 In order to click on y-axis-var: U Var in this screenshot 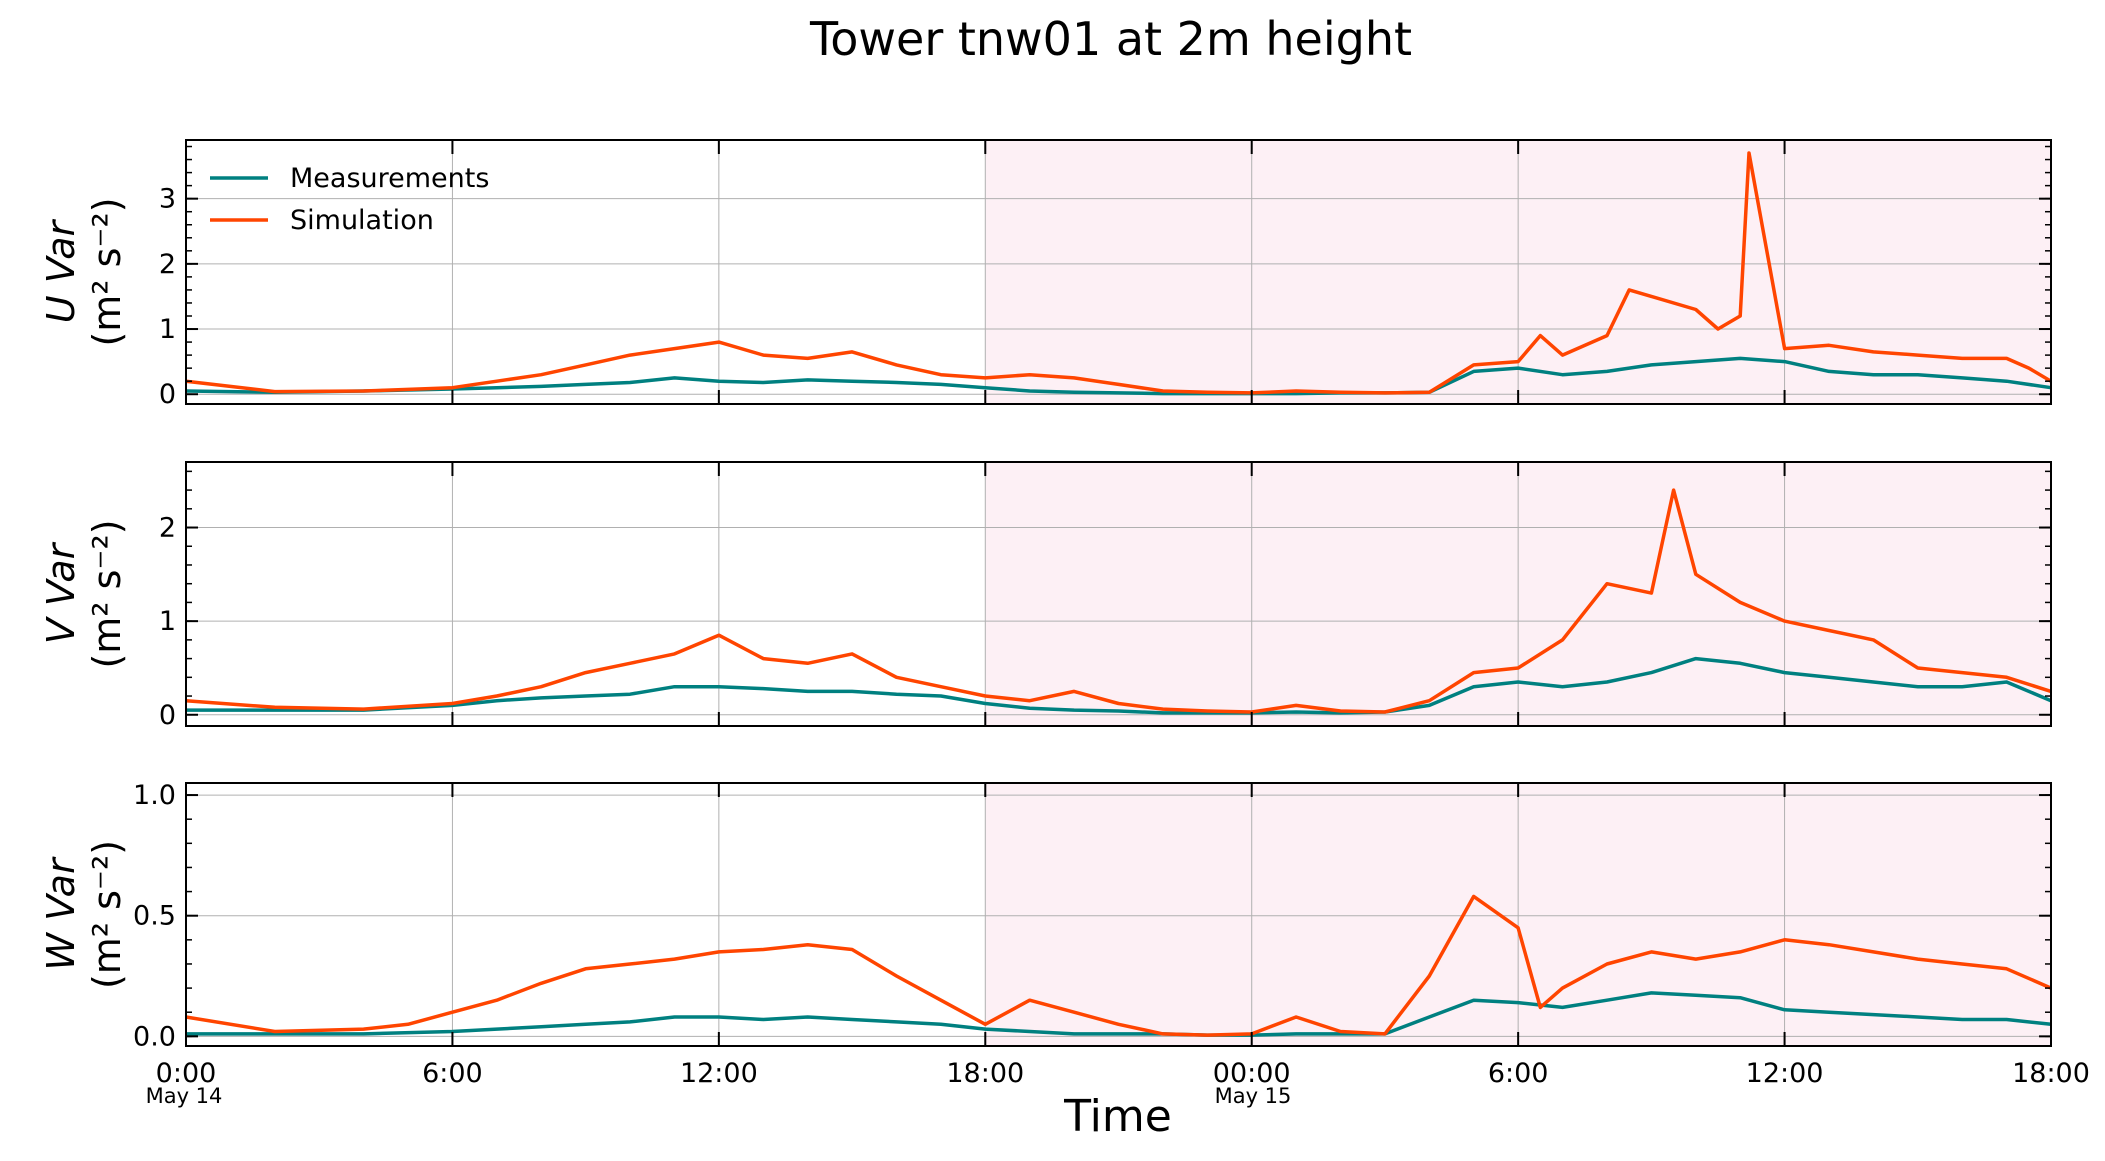, I will do `click(61, 270)`.